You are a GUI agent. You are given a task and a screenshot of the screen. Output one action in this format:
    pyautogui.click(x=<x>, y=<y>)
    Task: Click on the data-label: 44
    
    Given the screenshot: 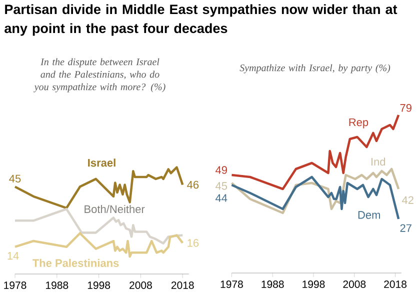 What is the action you would take?
    pyautogui.click(x=222, y=198)
    